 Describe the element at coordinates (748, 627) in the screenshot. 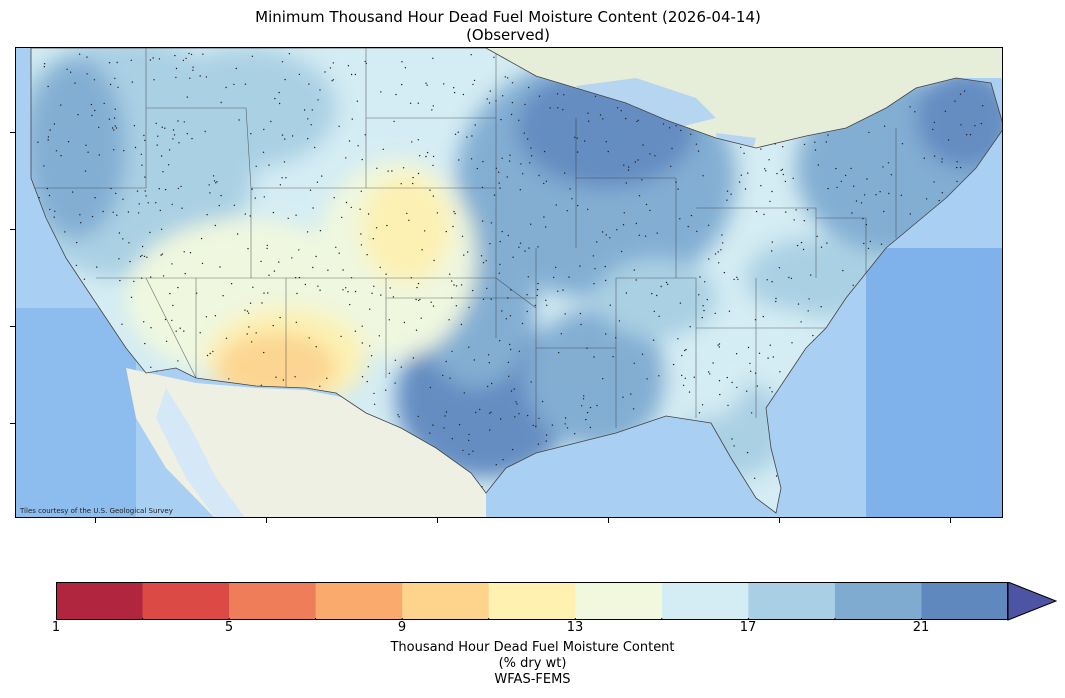

I see `colorbar-tick-label: 17` at that location.